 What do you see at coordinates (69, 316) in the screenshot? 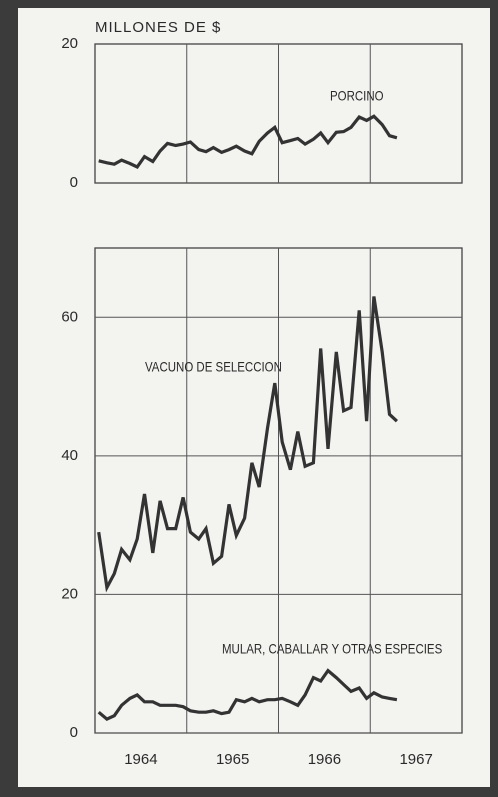
I see `y-tick-label: 60` at bounding box center [69, 316].